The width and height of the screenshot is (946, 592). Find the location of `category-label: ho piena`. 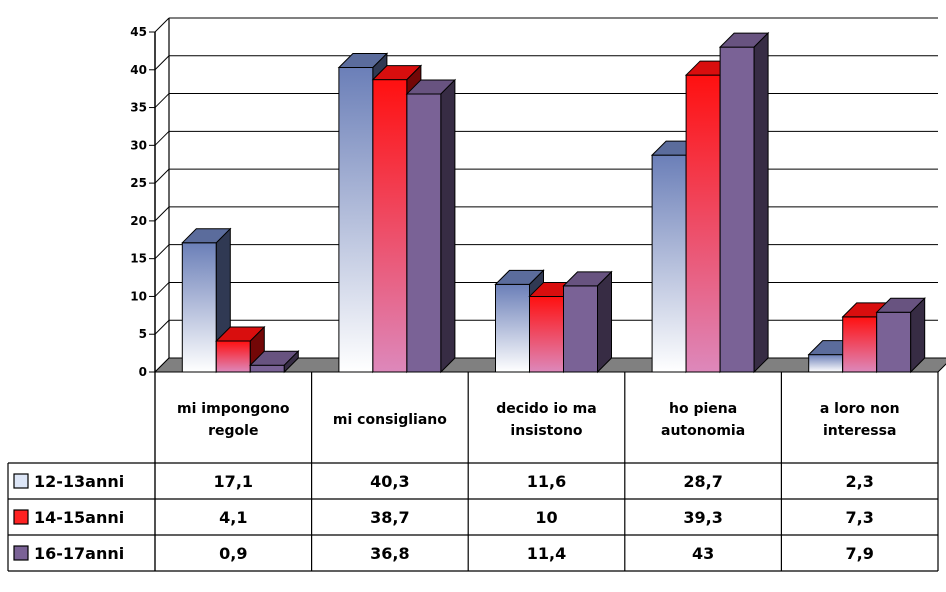

category-label: ho piena is located at coordinates (703, 409).